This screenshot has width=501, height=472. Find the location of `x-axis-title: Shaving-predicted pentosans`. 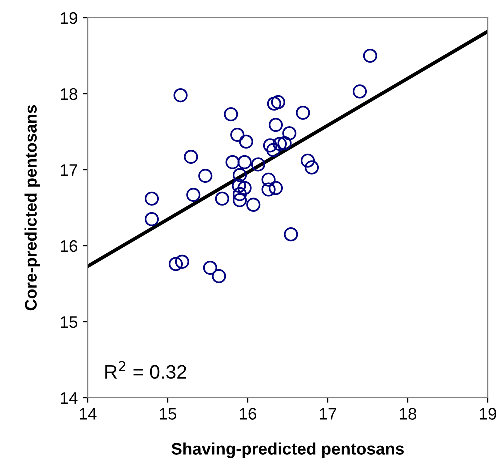

x-axis-title: Shaving-predicted pentosans is located at coordinates (288, 450).